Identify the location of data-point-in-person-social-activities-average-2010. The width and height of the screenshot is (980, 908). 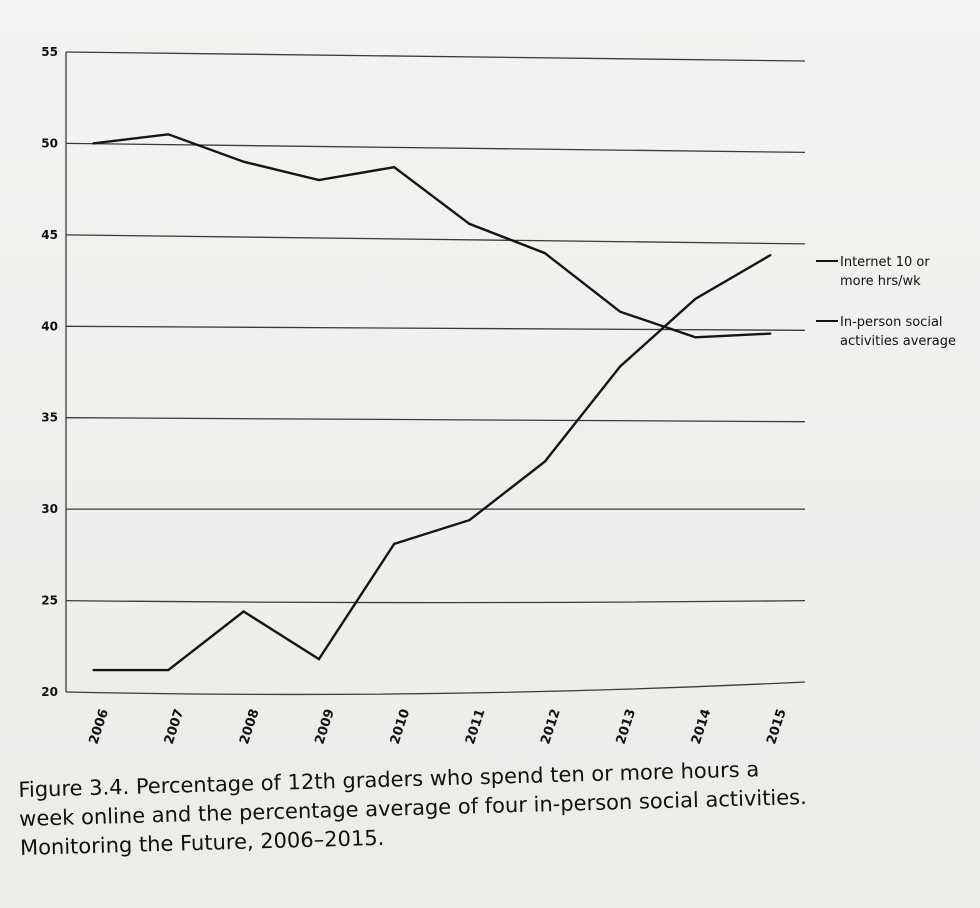
(394, 167).